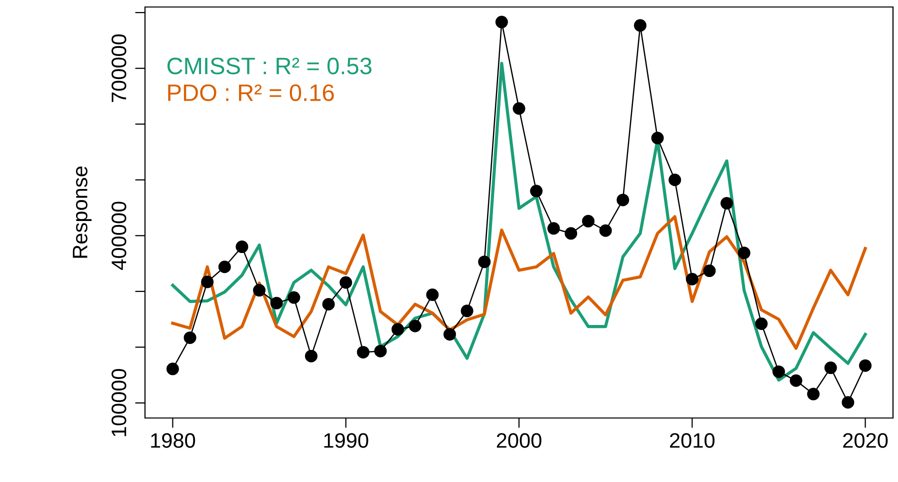 This screenshot has height=482, width=898. What do you see at coordinates (519, 440) in the screenshot?
I see `x-tick-label: 2000` at bounding box center [519, 440].